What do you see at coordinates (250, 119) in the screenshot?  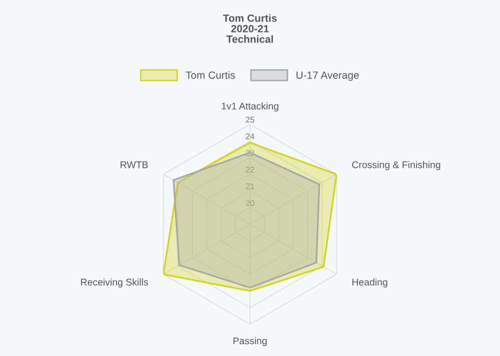 I see `y-tick-label: 25` at bounding box center [250, 119].